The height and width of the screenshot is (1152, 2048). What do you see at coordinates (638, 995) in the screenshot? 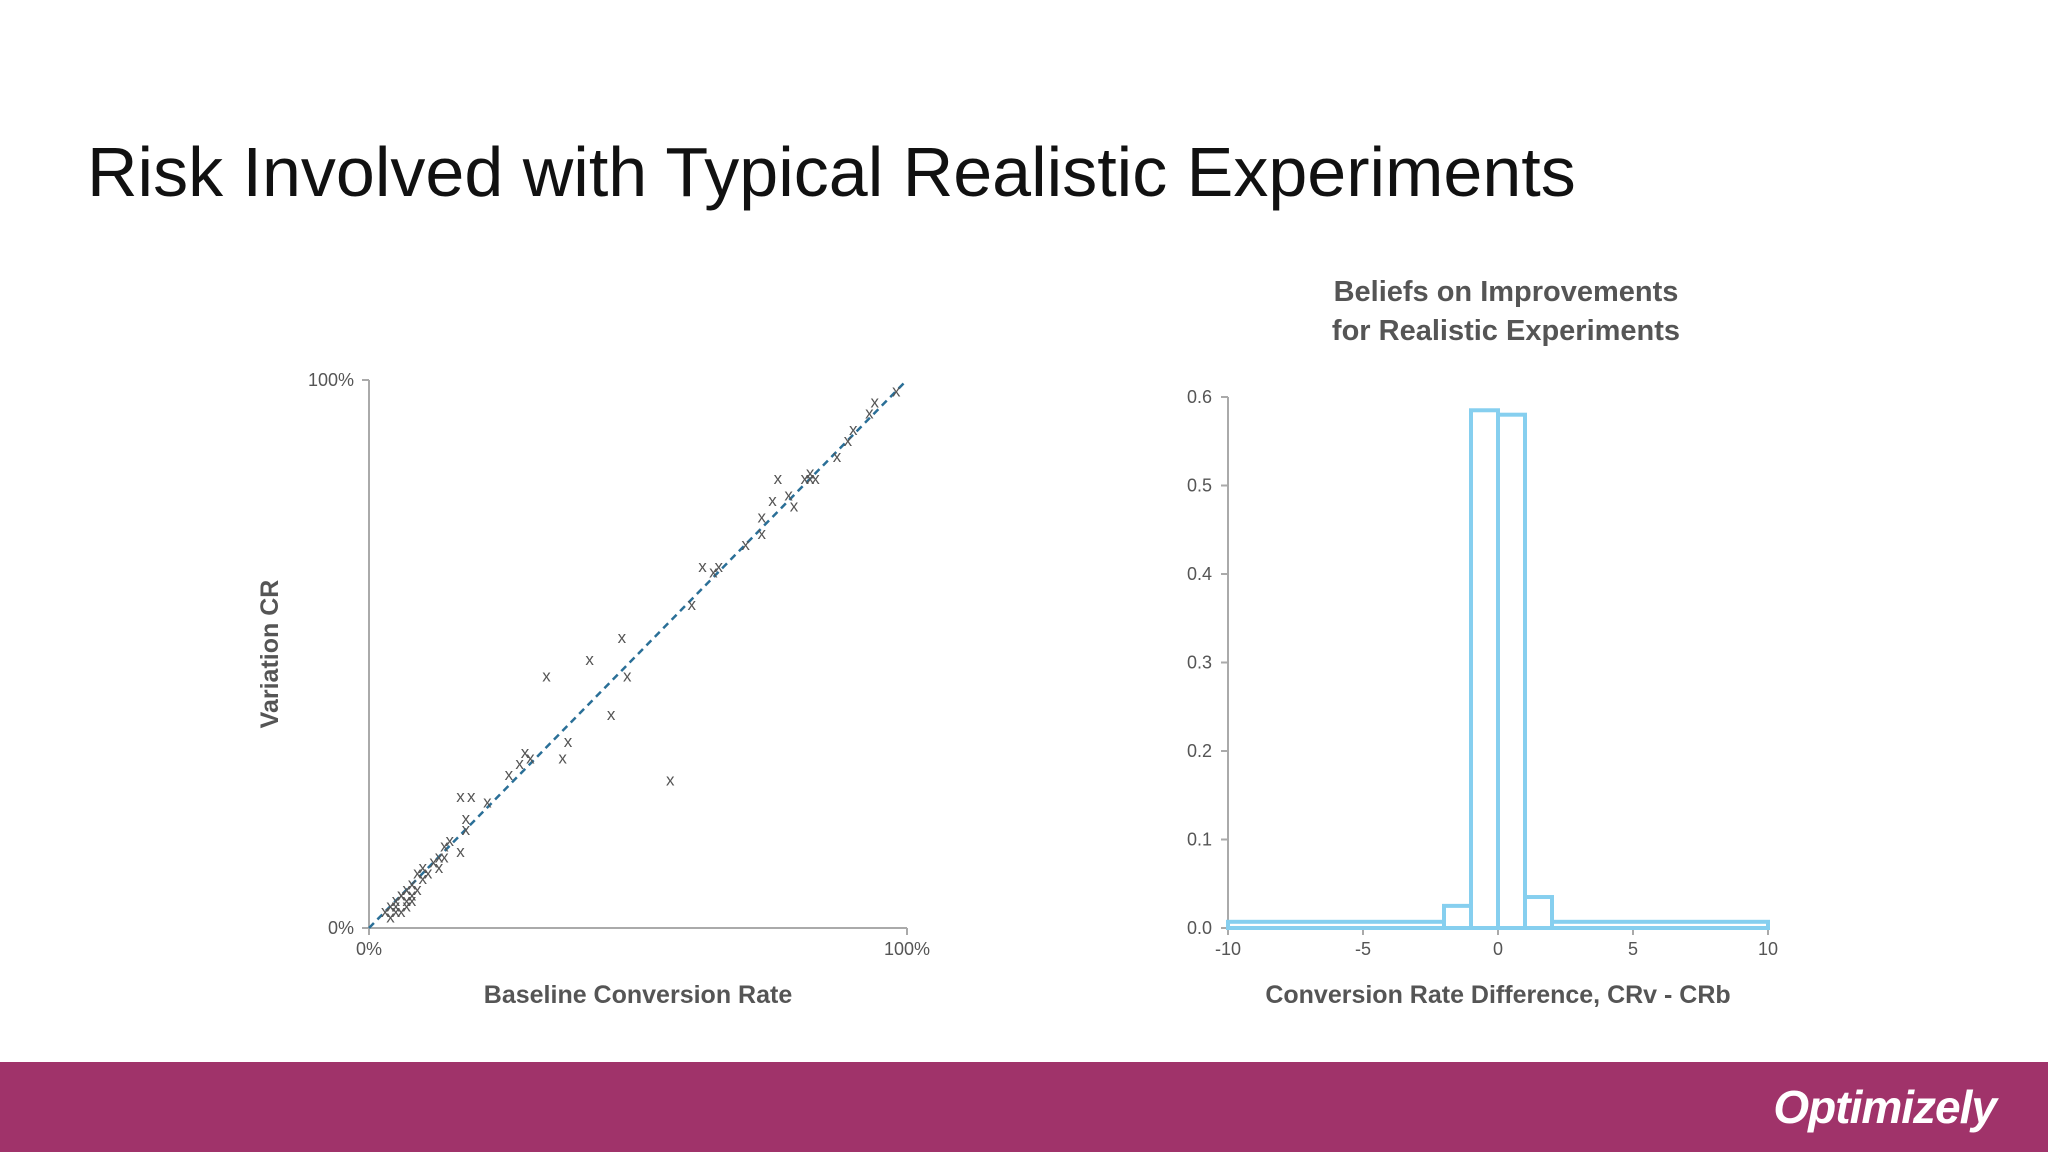
I see `x-axis-title: Baseline Conversion Rate` at bounding box center [638, 995].